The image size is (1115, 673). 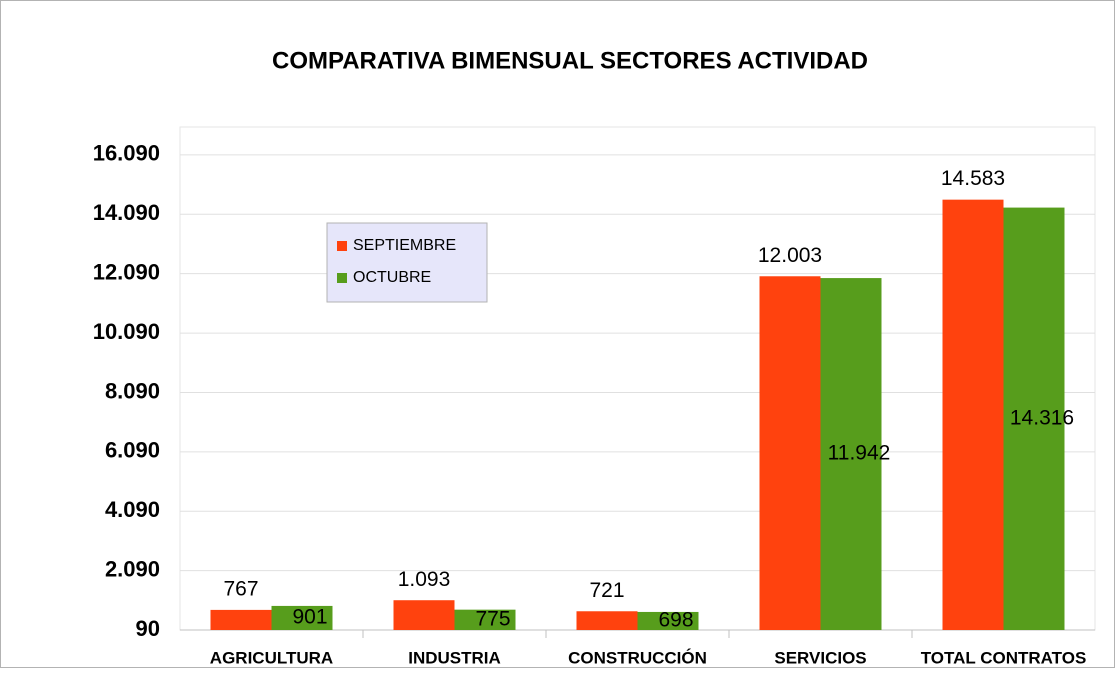 I want to click on data-label: 12.003, so click(x=790, y=255).